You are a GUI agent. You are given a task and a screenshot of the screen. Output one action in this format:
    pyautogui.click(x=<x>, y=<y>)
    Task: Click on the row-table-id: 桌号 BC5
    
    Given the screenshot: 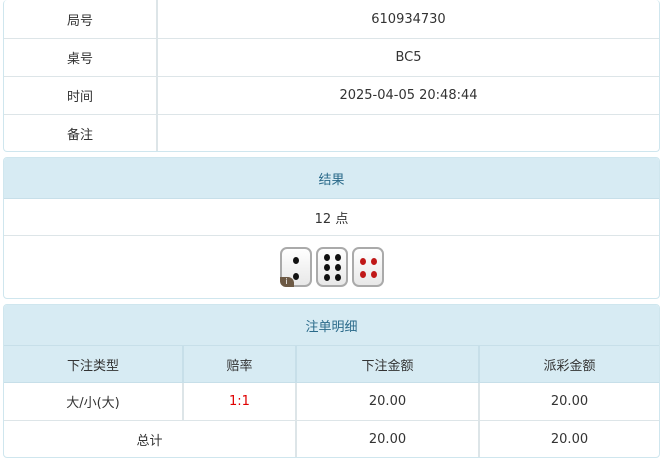 What is the action you would take?
    pyautogui.click(x=331, y=57)
    